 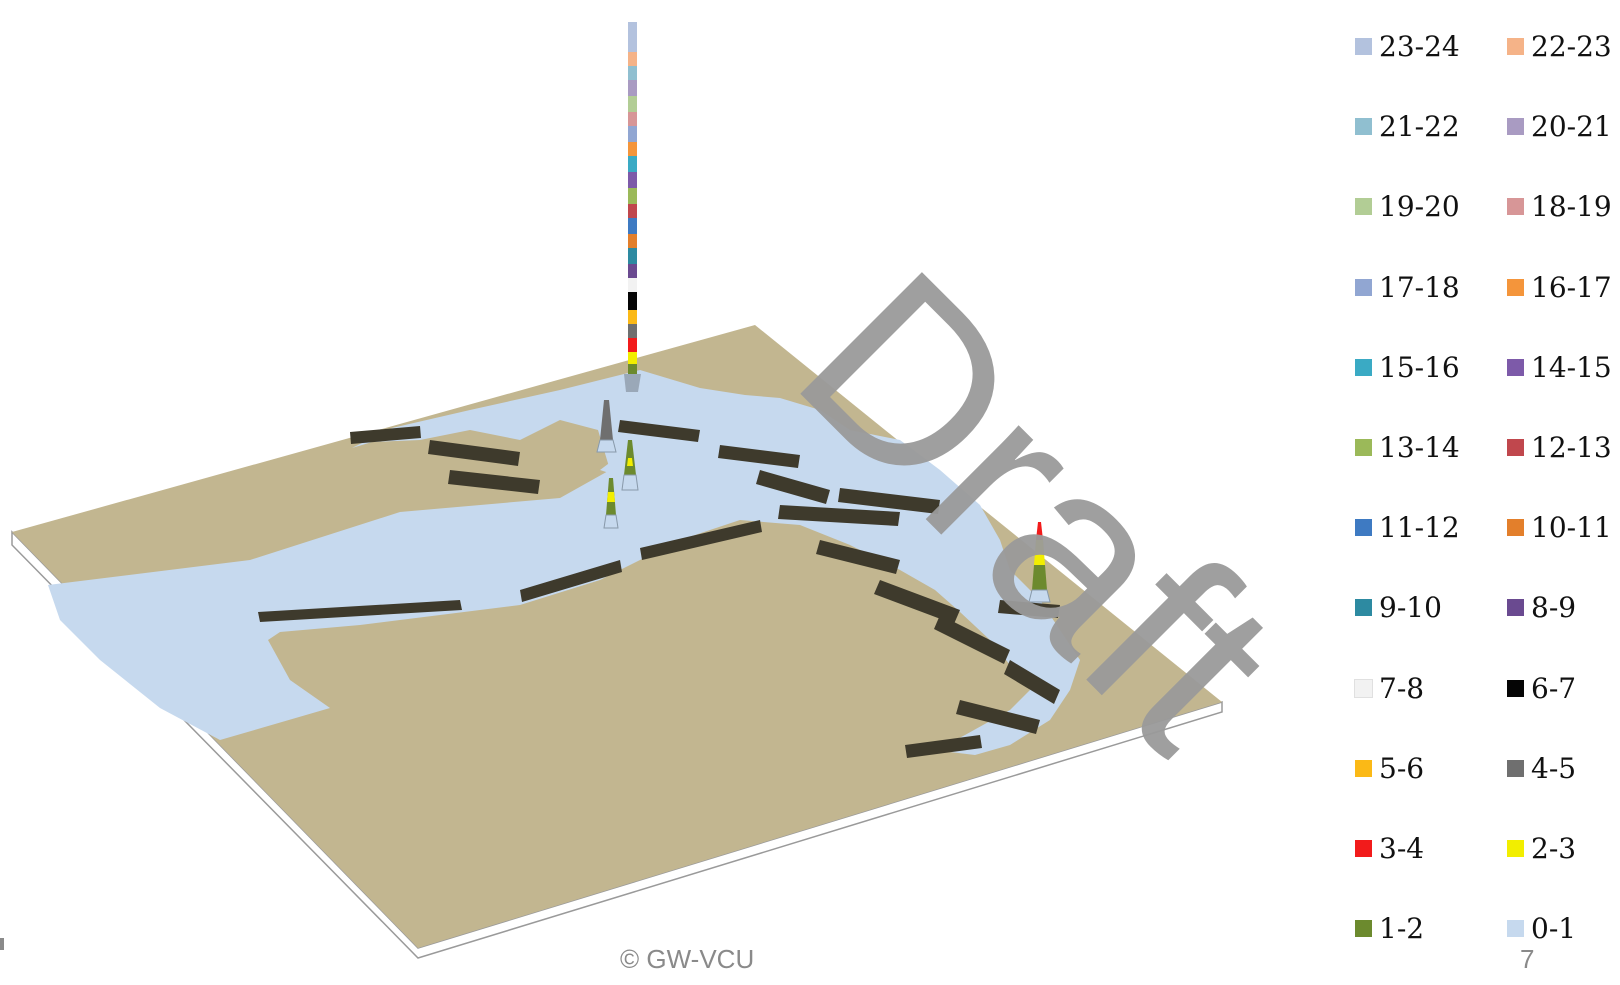 I want to click on spike-secondary-c, so click(x=611, y=503).